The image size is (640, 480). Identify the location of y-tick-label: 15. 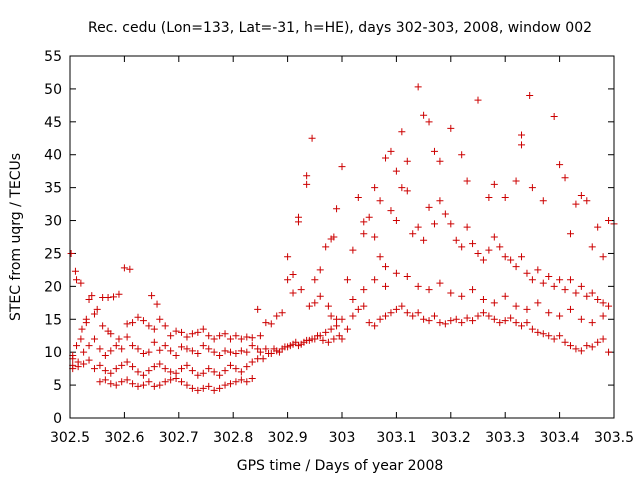
(53, 320).